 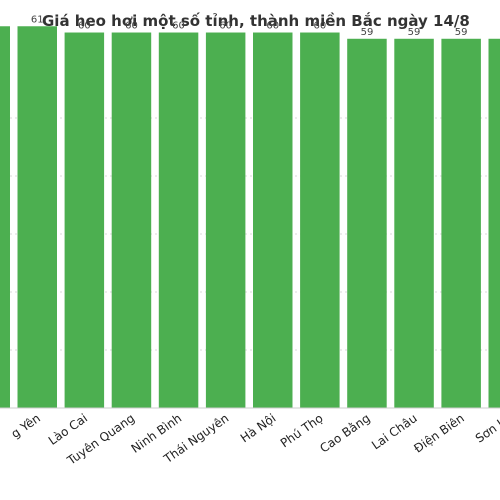 I want to click on value-labels: 61 60 60 60 60 60 60 59 59 59, so click(x=249, y=26).